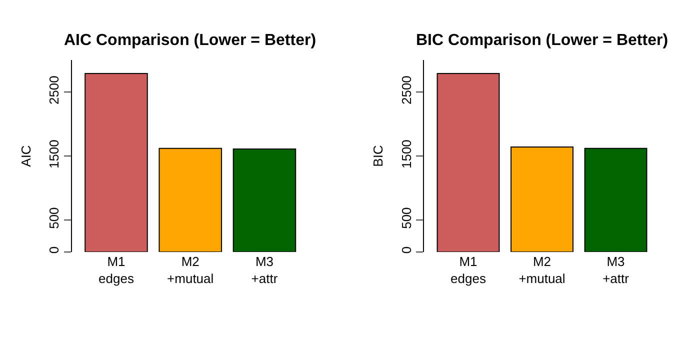 This screenshot has width=700, height=350. Describe the element at coordinates (542, 40) in the screenshot. I see `chart-title: BIC Comparison (Lower = Better)` at that location.